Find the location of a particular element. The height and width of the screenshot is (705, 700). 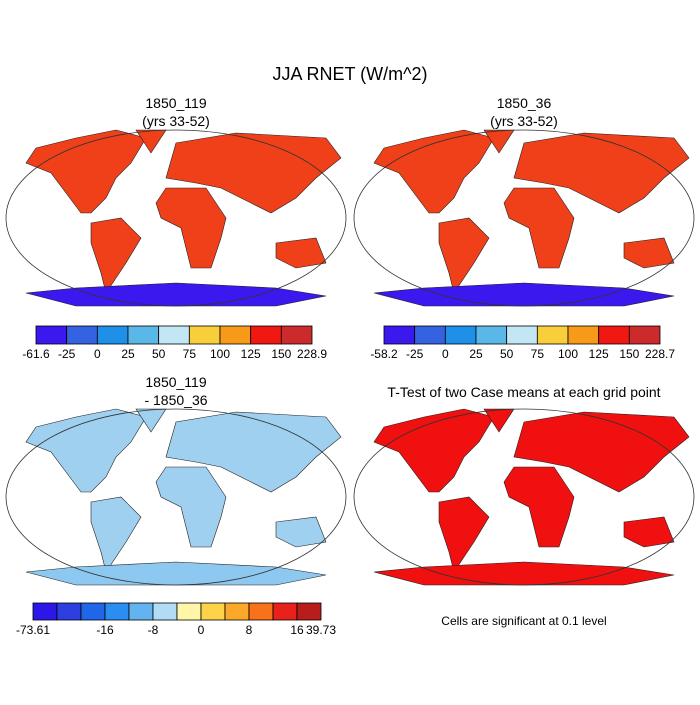

panel-title: - 1850_36 is located at coordinates (175, 400).